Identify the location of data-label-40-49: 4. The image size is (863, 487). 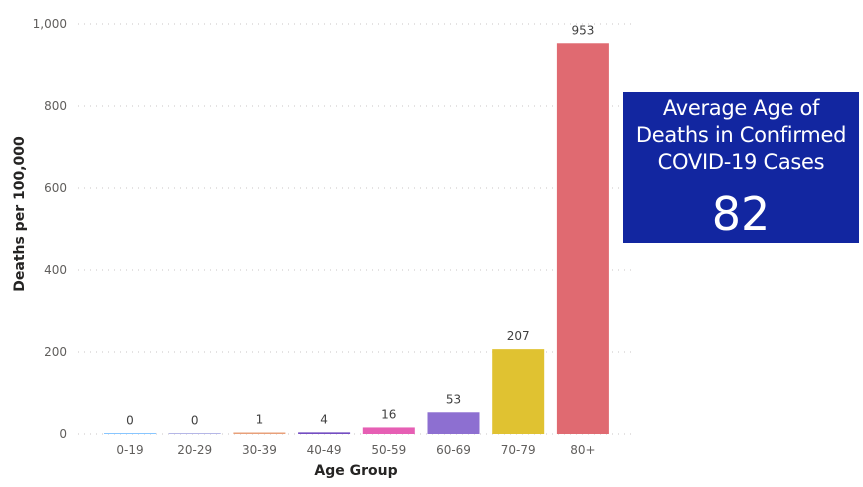
(324, 419).